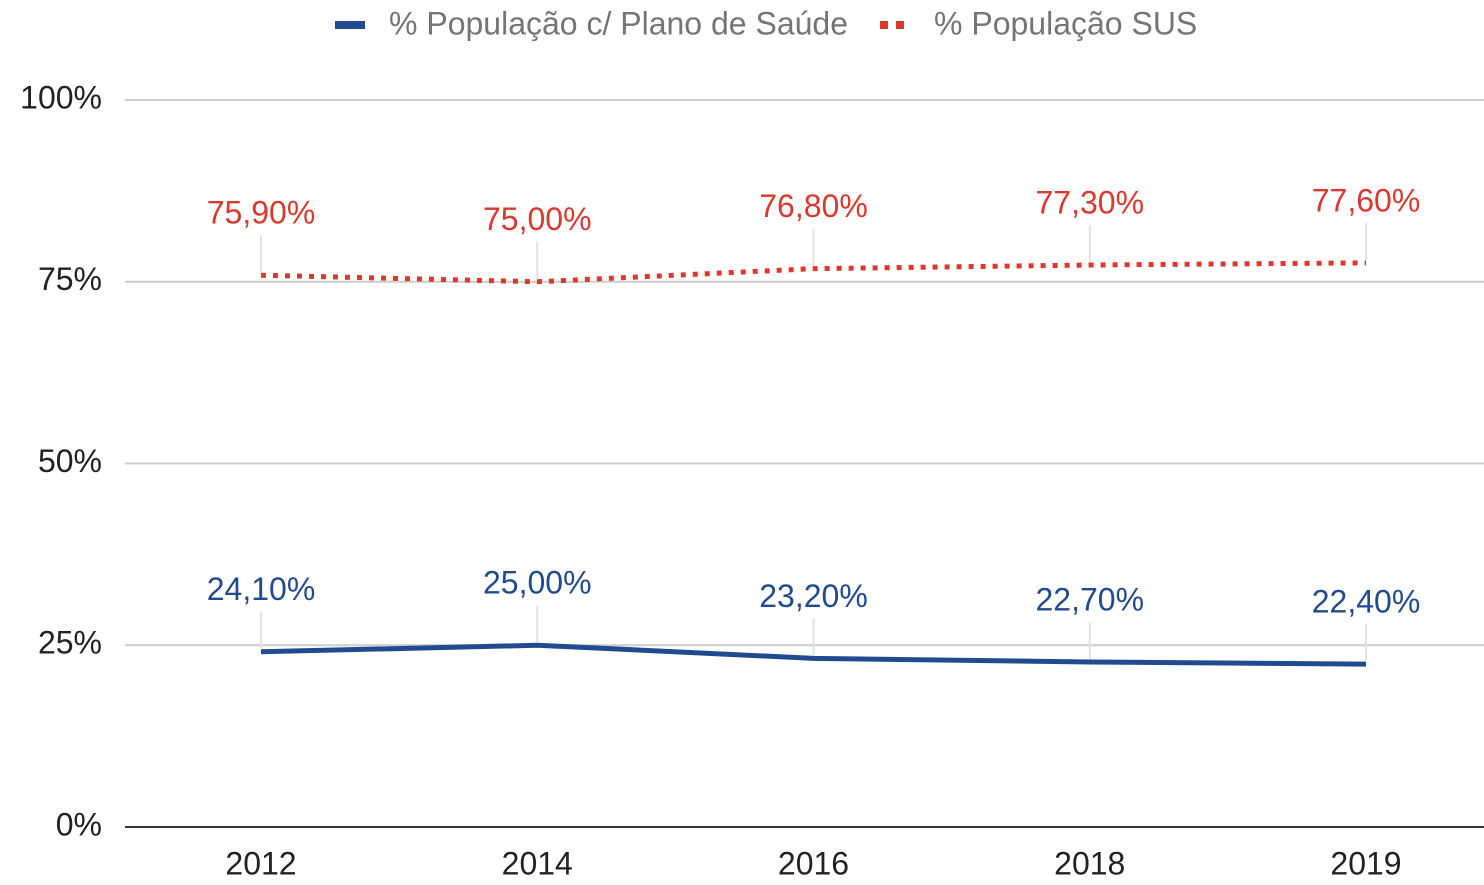 Image resolution: width=1484 pixels, height=885 pixels. What do you see at coordinates (813, 206) in the screenshot?
I see `data-label: 76,80%` at bounding box center [813, 206].